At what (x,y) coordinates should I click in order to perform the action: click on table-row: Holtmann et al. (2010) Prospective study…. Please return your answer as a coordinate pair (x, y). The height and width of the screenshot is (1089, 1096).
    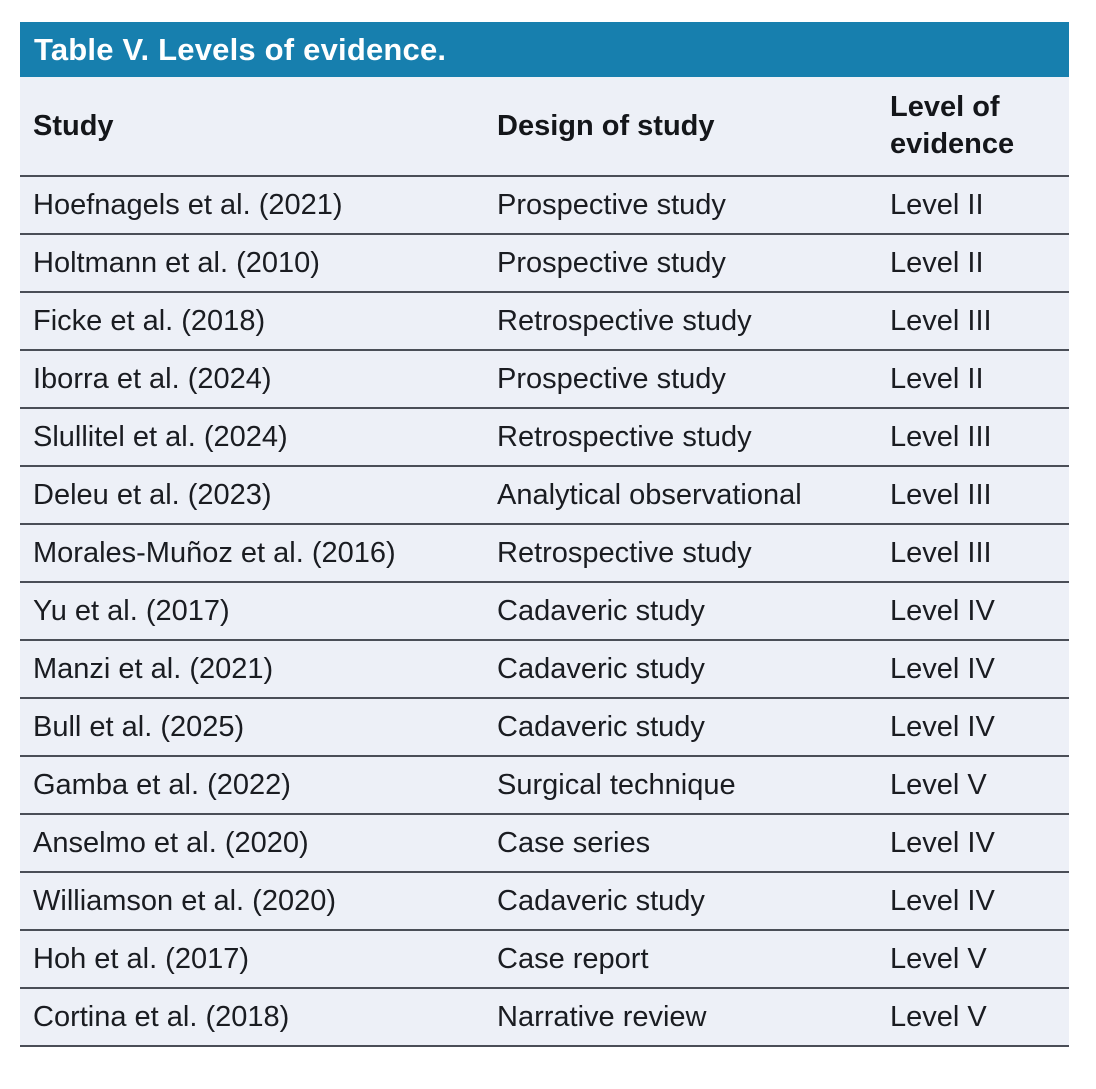
    Looking at the image, I should click on (544, 263).